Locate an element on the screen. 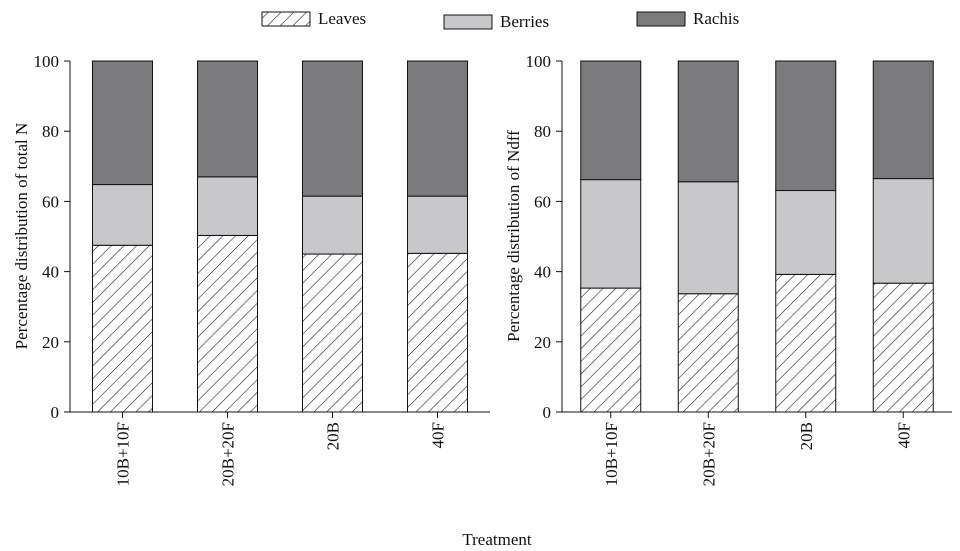 The width and height of the screenshot is (960, 551). legend-item-leaves: Leaves is located at coordinates (313, 18).